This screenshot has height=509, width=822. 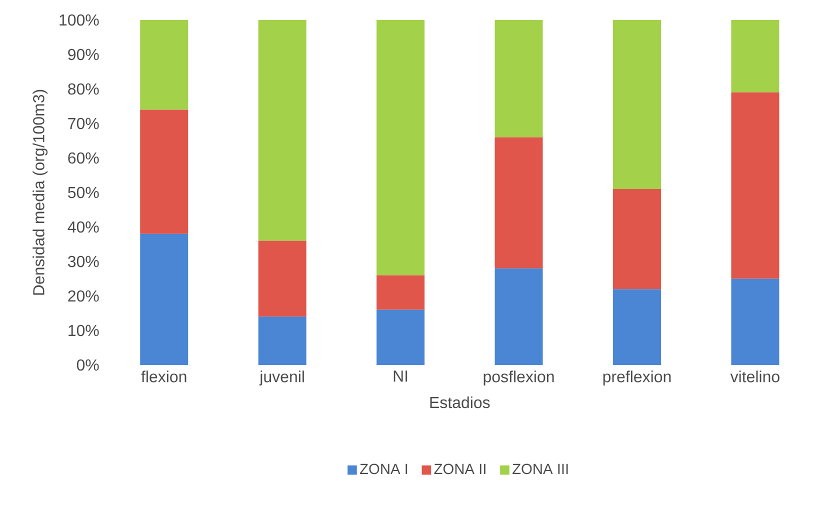 I want to click on y-tick-label: 40%, so click(x=83, y=227).